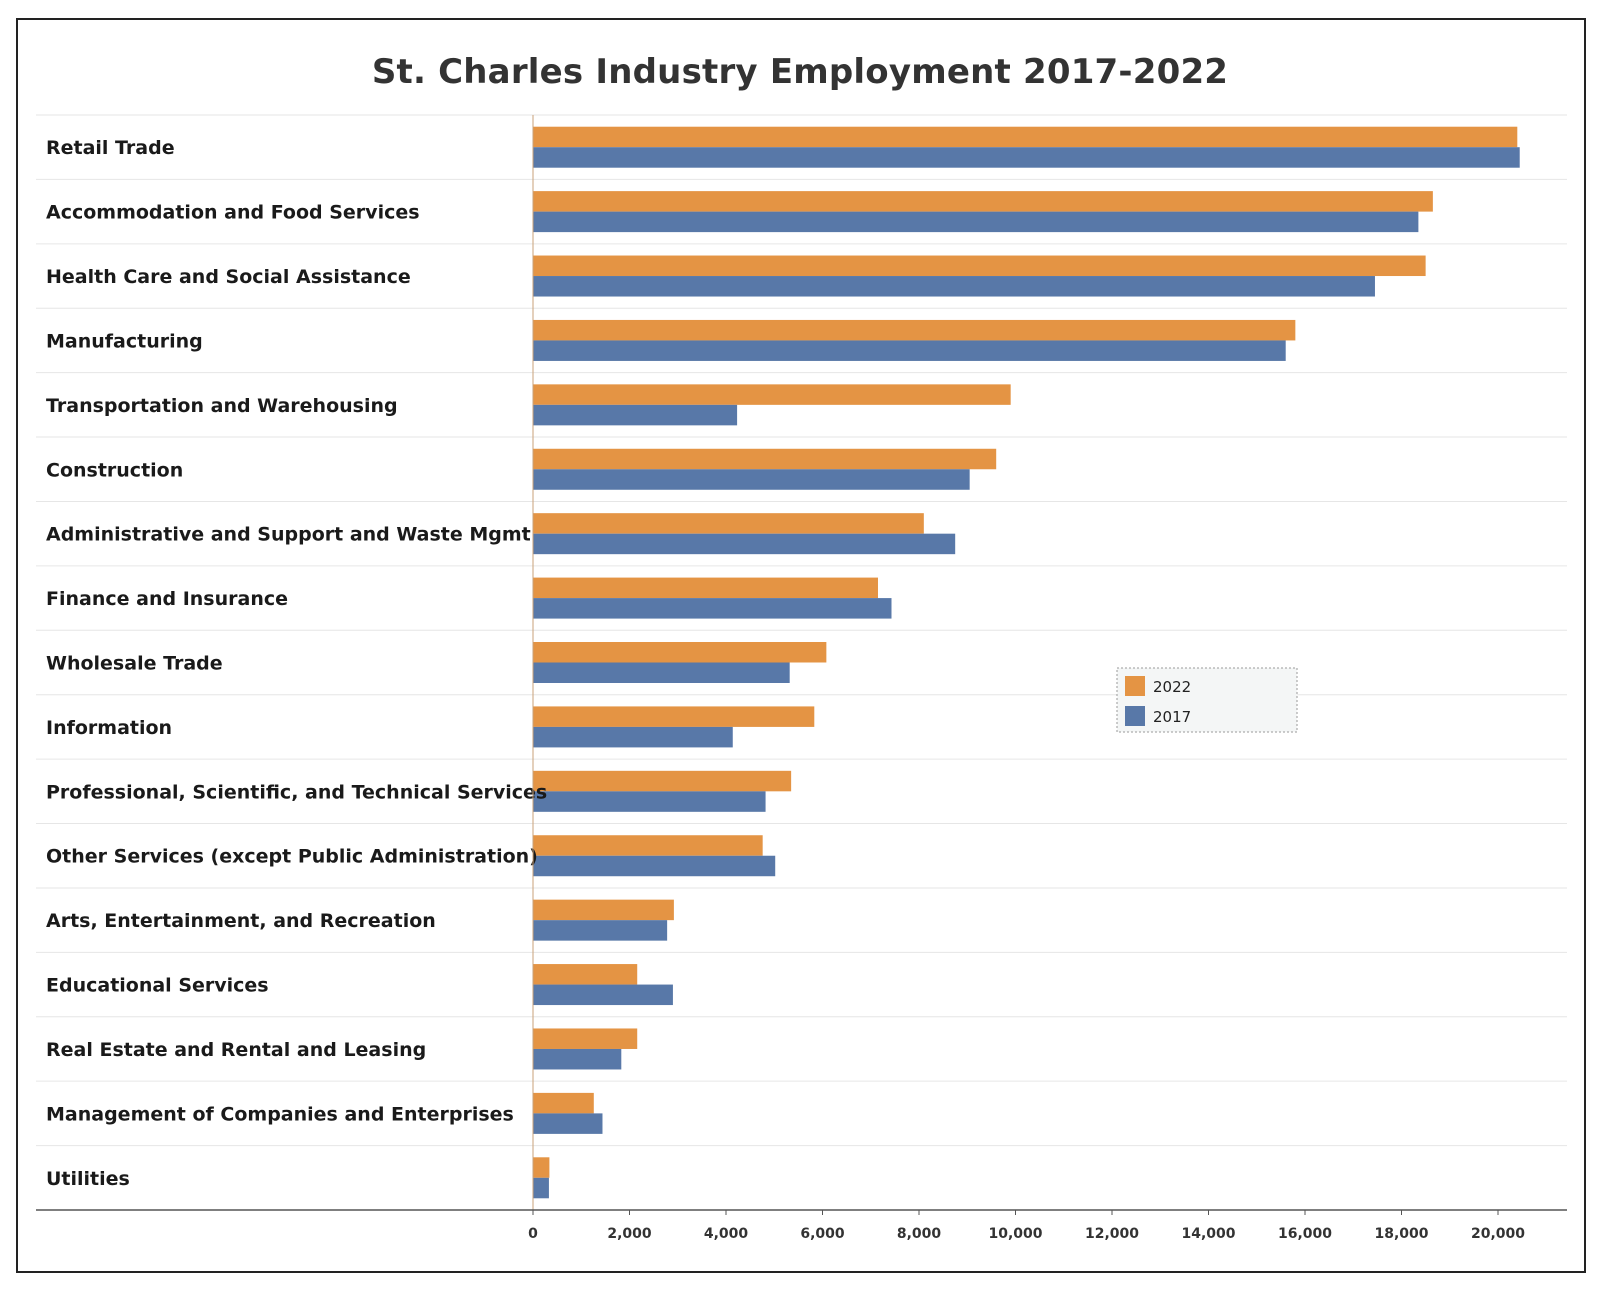 The image size is (1600, 1290). Describe the element at coordinates (134, 664) in the screenshot. I see `category-label-wholesale-trade: Wholesale Trade` at that location.